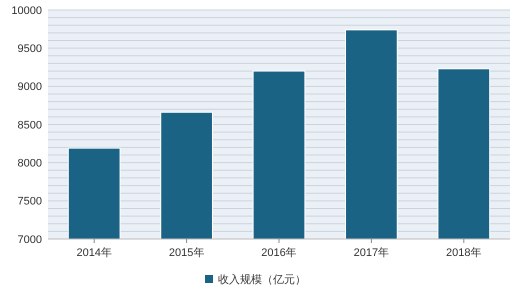 This screenshot has width=520, height=301. I want to click on x-tick-label: 2014年, so click(94, 253).